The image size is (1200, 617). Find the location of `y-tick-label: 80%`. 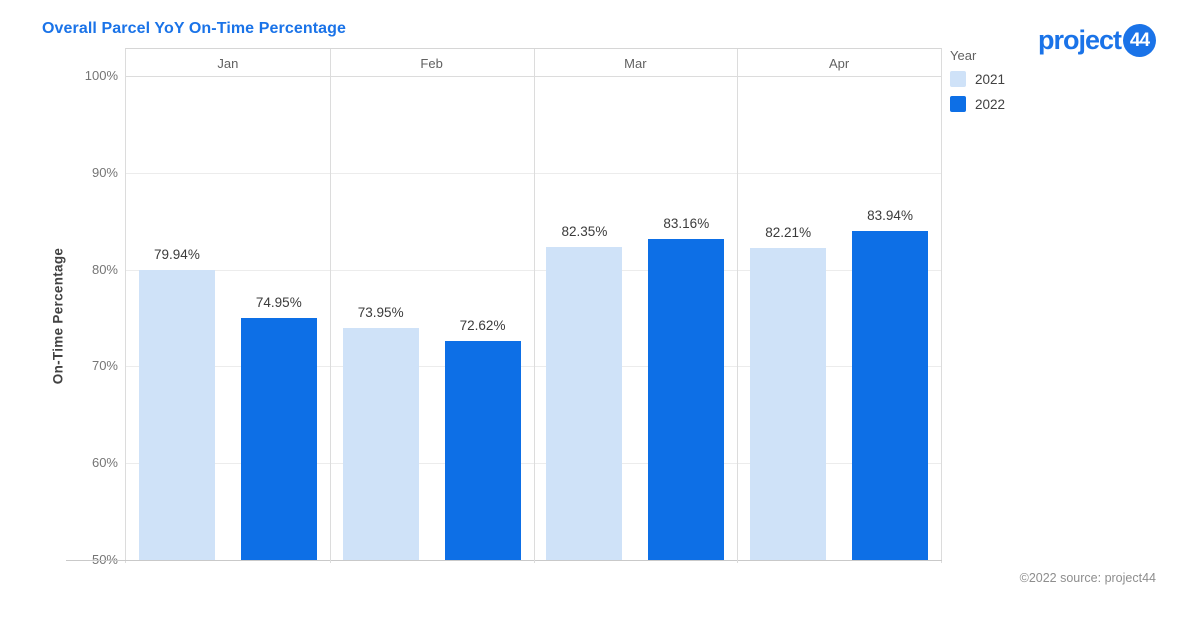

y-tick-label: 80% is located at coordinates (104, 269).